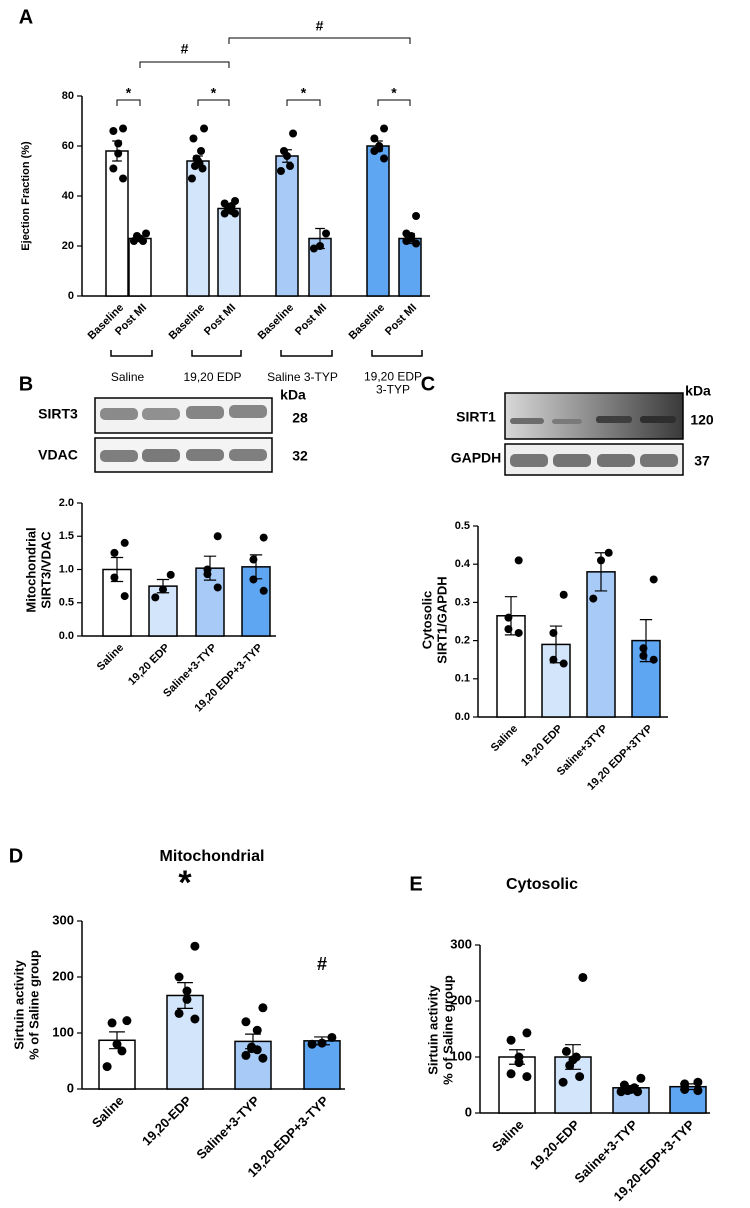 The height and width of the screenshot is (1208, 750). I want to click on x-tick-label: Post MI, so click(311, 320).